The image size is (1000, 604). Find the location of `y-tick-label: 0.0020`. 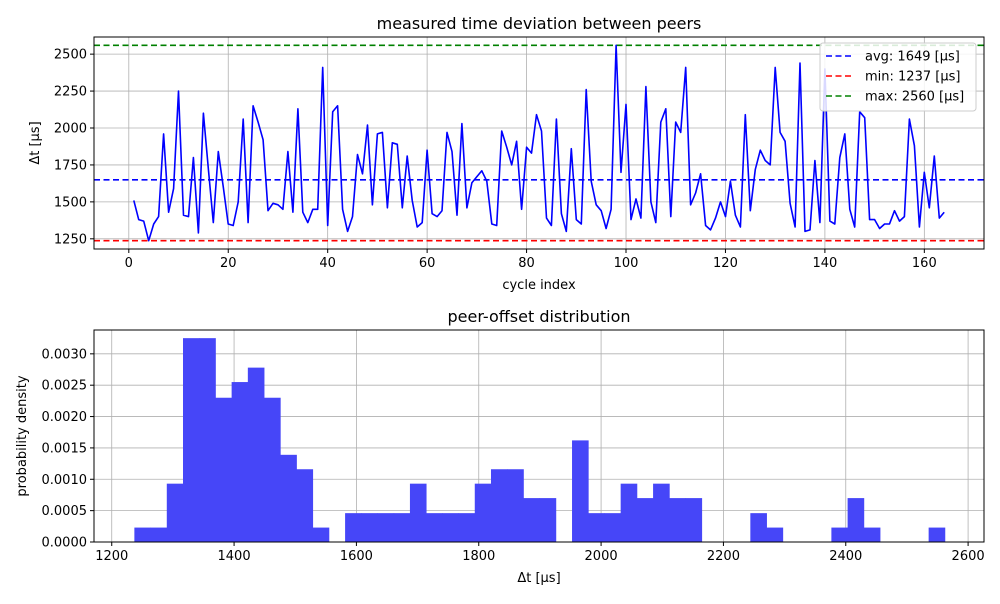

y-tick-label: 0.0020 is located at coordinates (65, 417).